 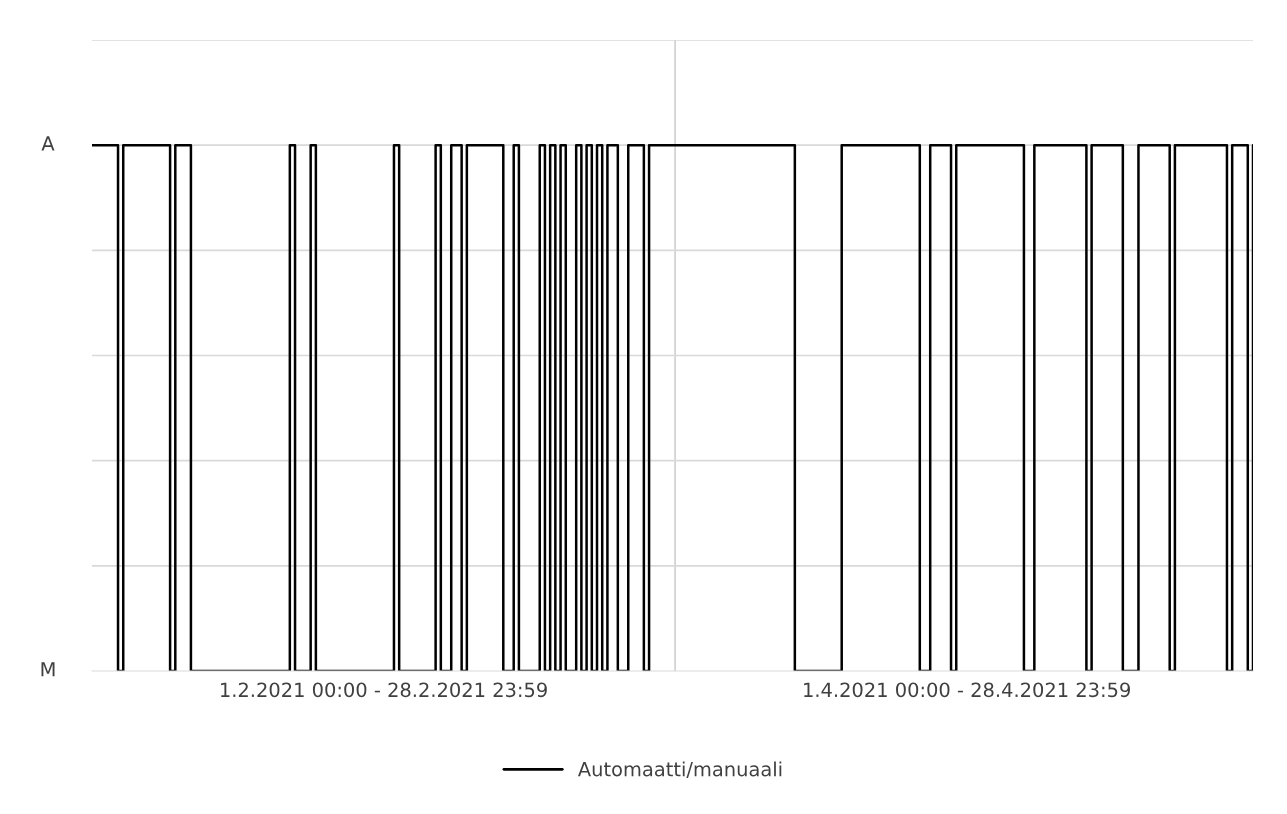 I want to click on text: M, so click(x=48, y=669).